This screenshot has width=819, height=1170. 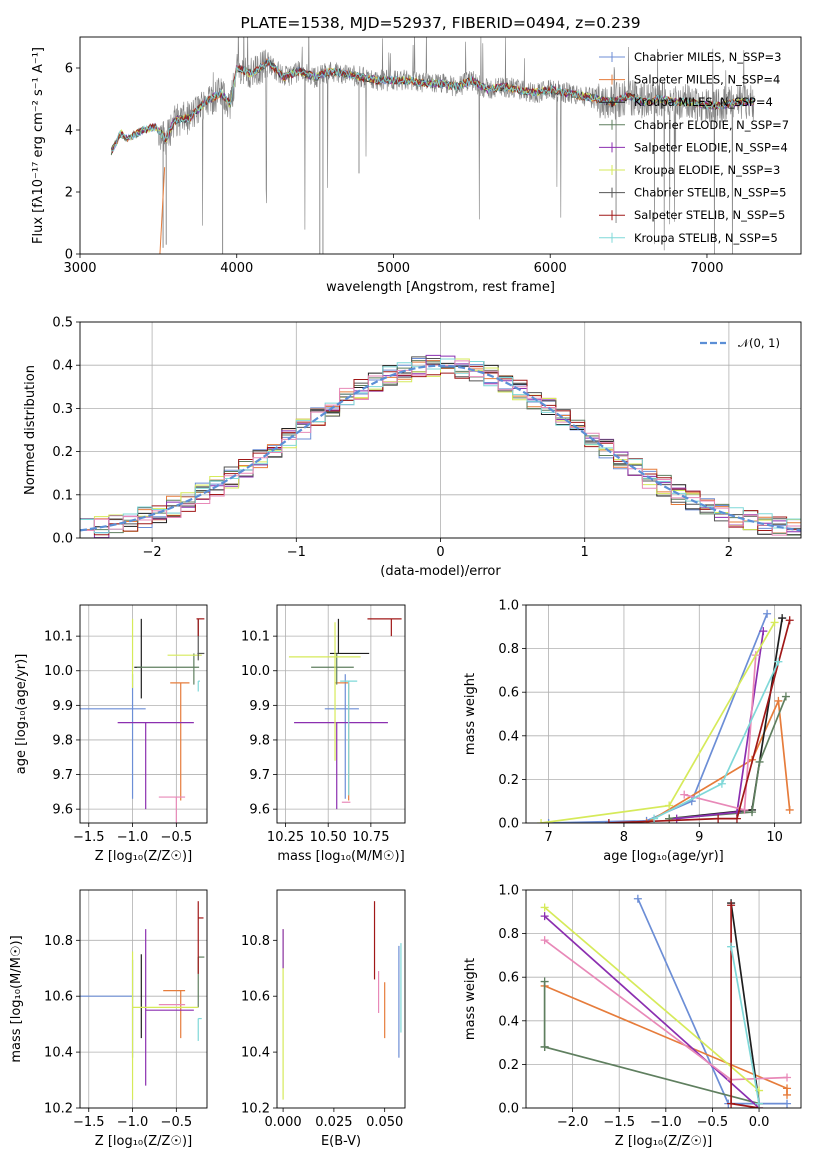 I want to click on mass-weight-vs-age-frame, so click(x=663, y=714).